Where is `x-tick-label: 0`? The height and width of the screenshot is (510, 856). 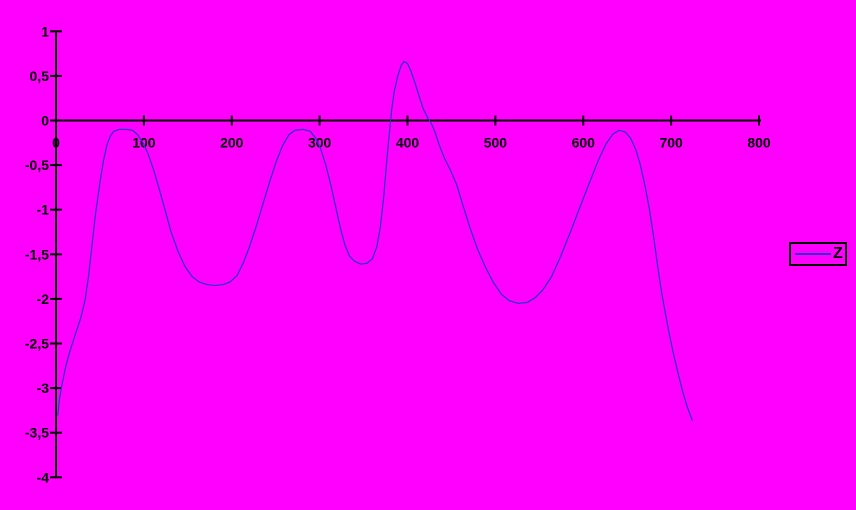 x-tick-label: 0 is located at coordinates (56, 143).